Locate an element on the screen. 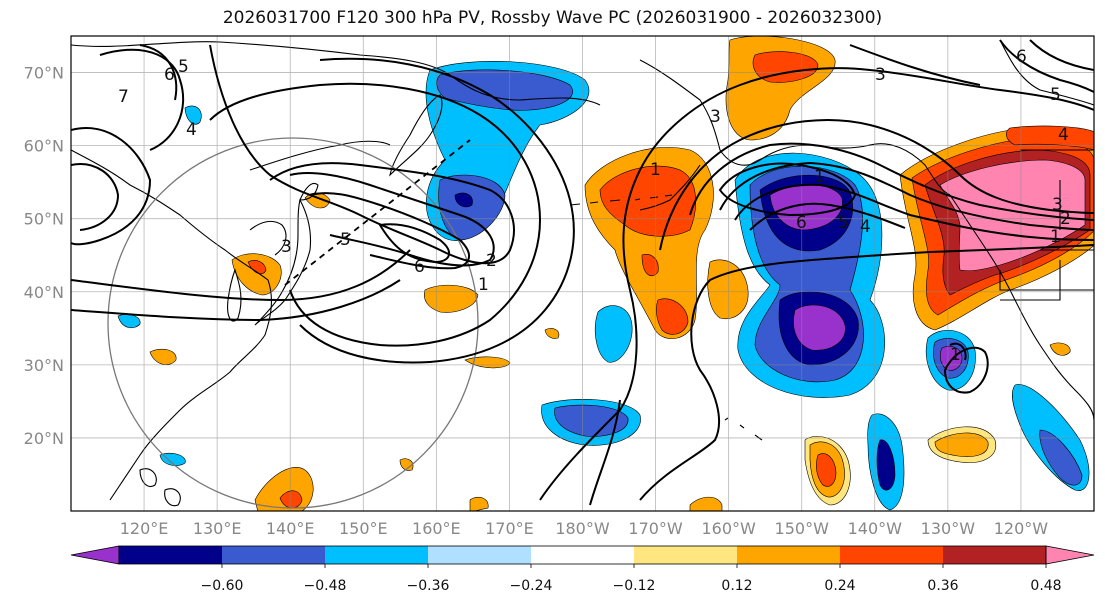  lon-label: 170°W is located at coordinates (655, 528).